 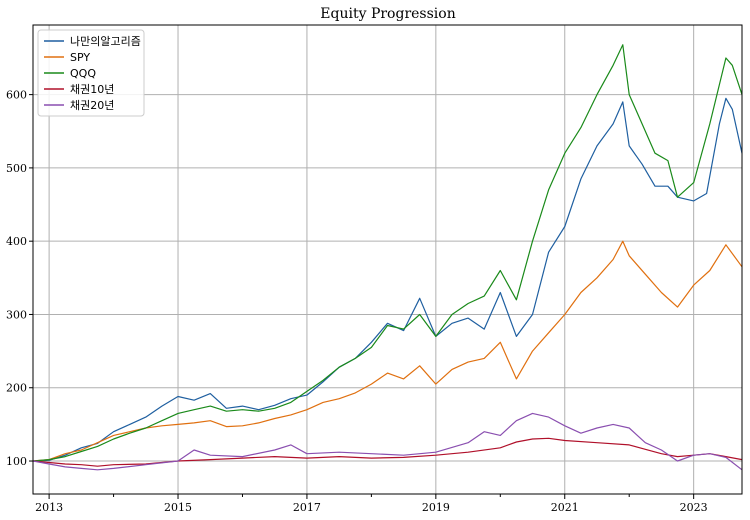 What do you see at coordinates (307, 507) in the screenshot?
I see `x-tick-label: 2017` at bounding box center [307, 507].